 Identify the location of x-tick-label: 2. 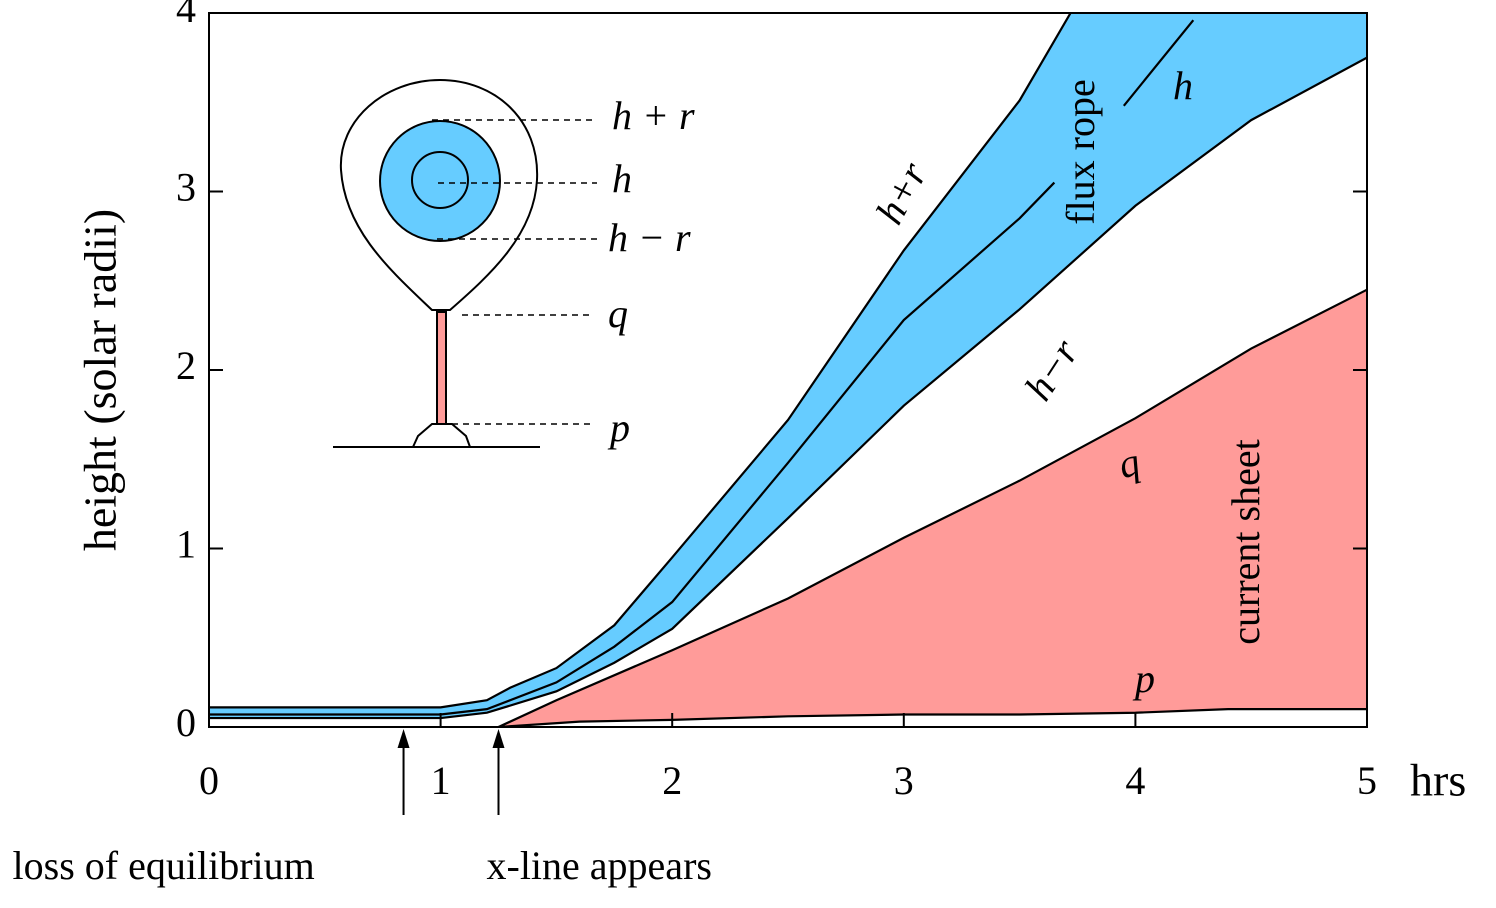
(672, 780).